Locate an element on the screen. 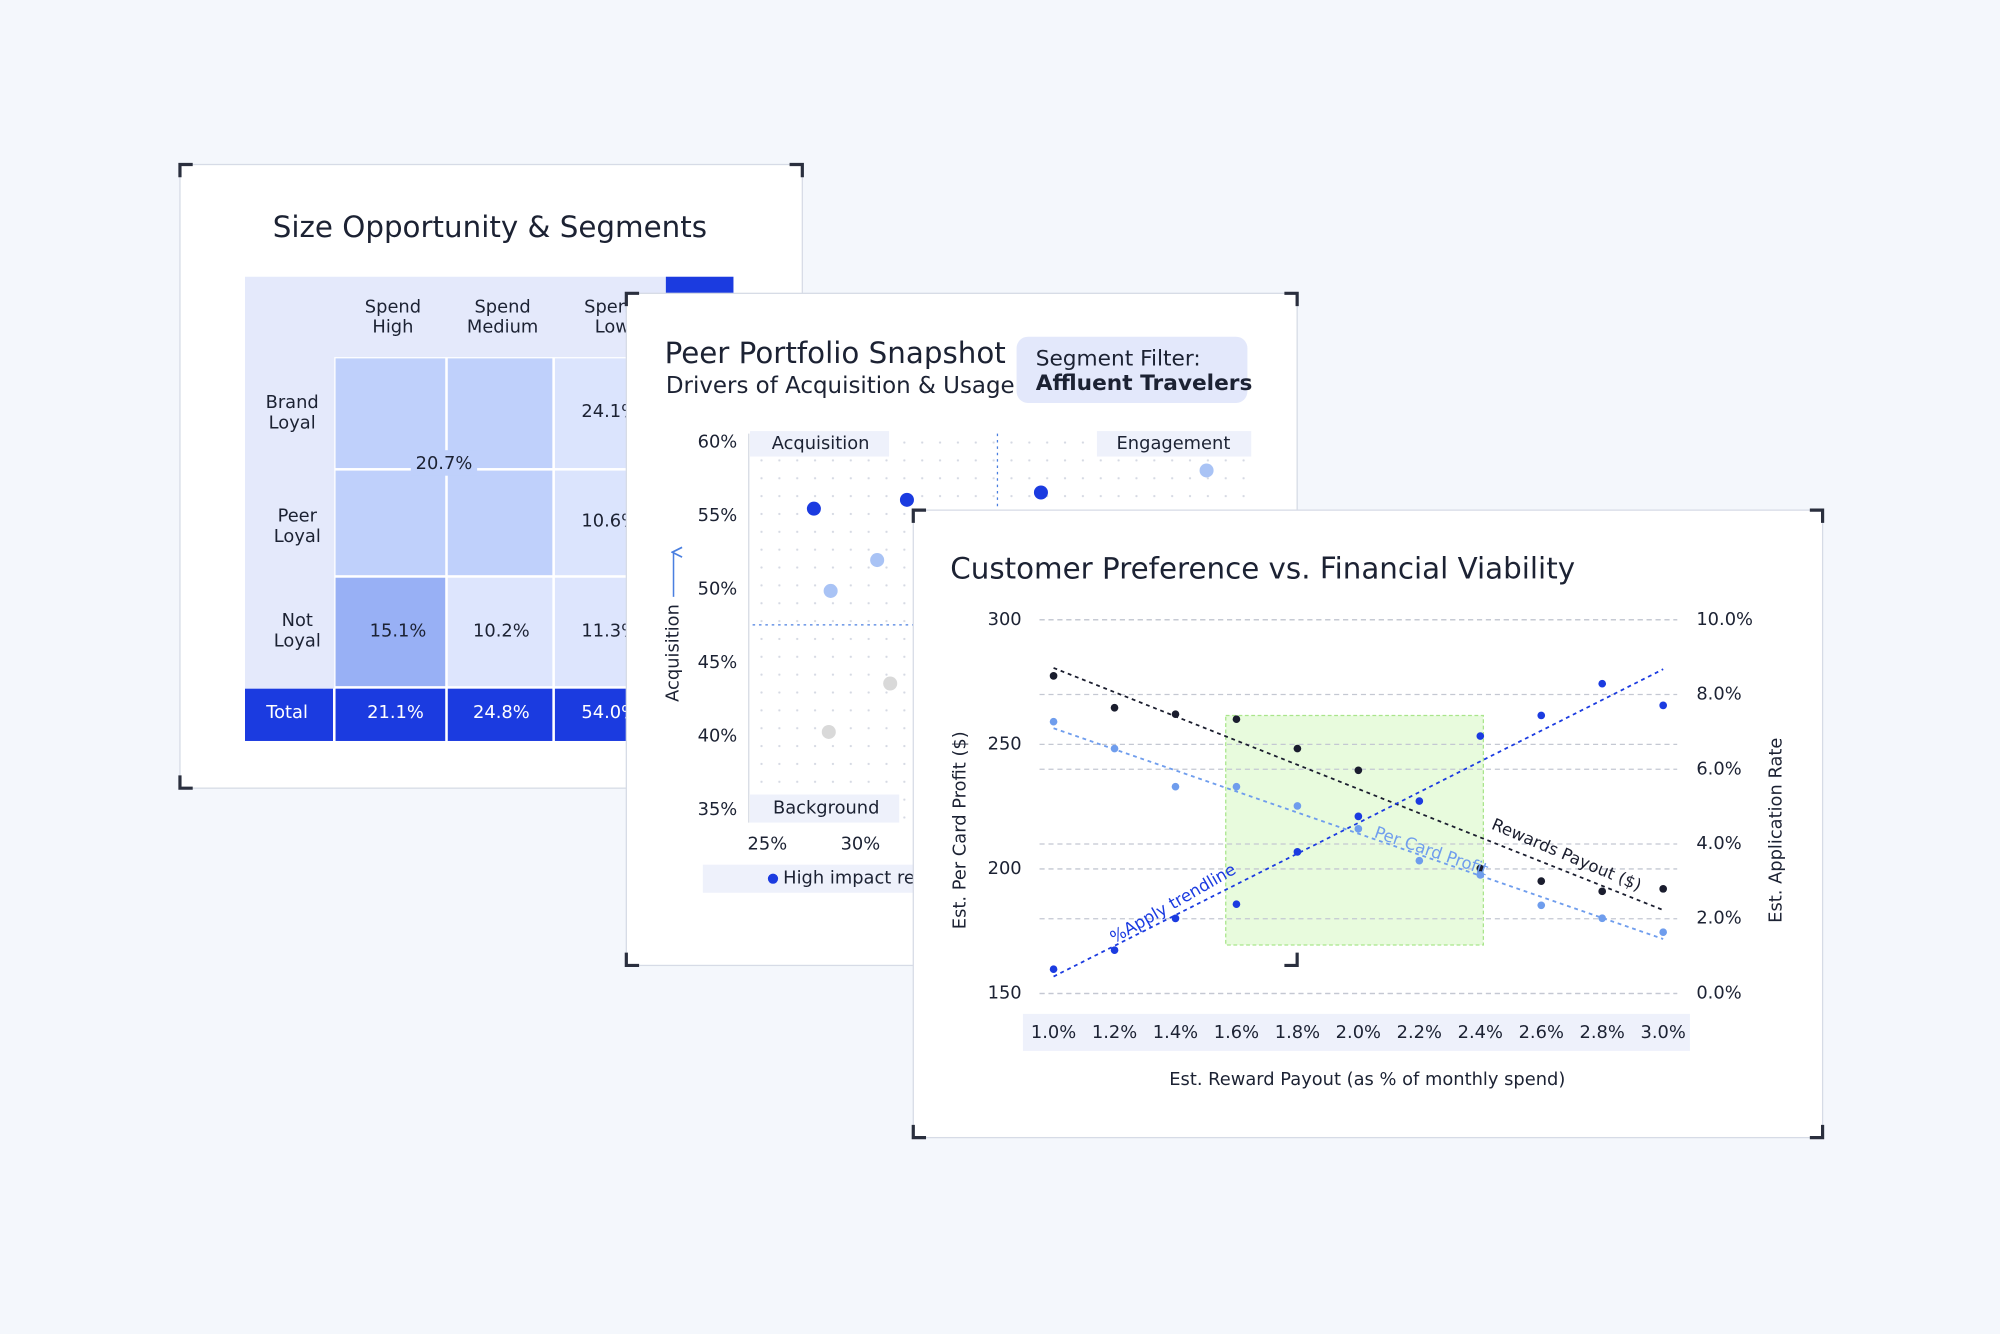 This screenshot has height=1334, width=2000. card-title: Peer Portfolio Snapshot is located at coordinates (835, 353).